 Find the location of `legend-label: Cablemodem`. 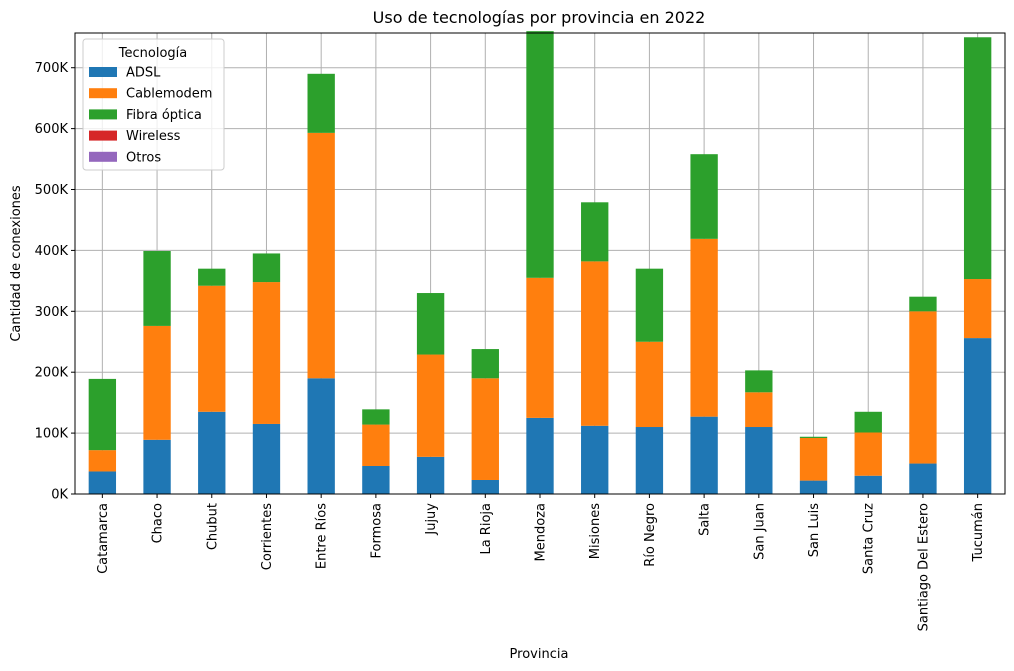

legend-label: Cablemodem is located at coordinates (169, 94).